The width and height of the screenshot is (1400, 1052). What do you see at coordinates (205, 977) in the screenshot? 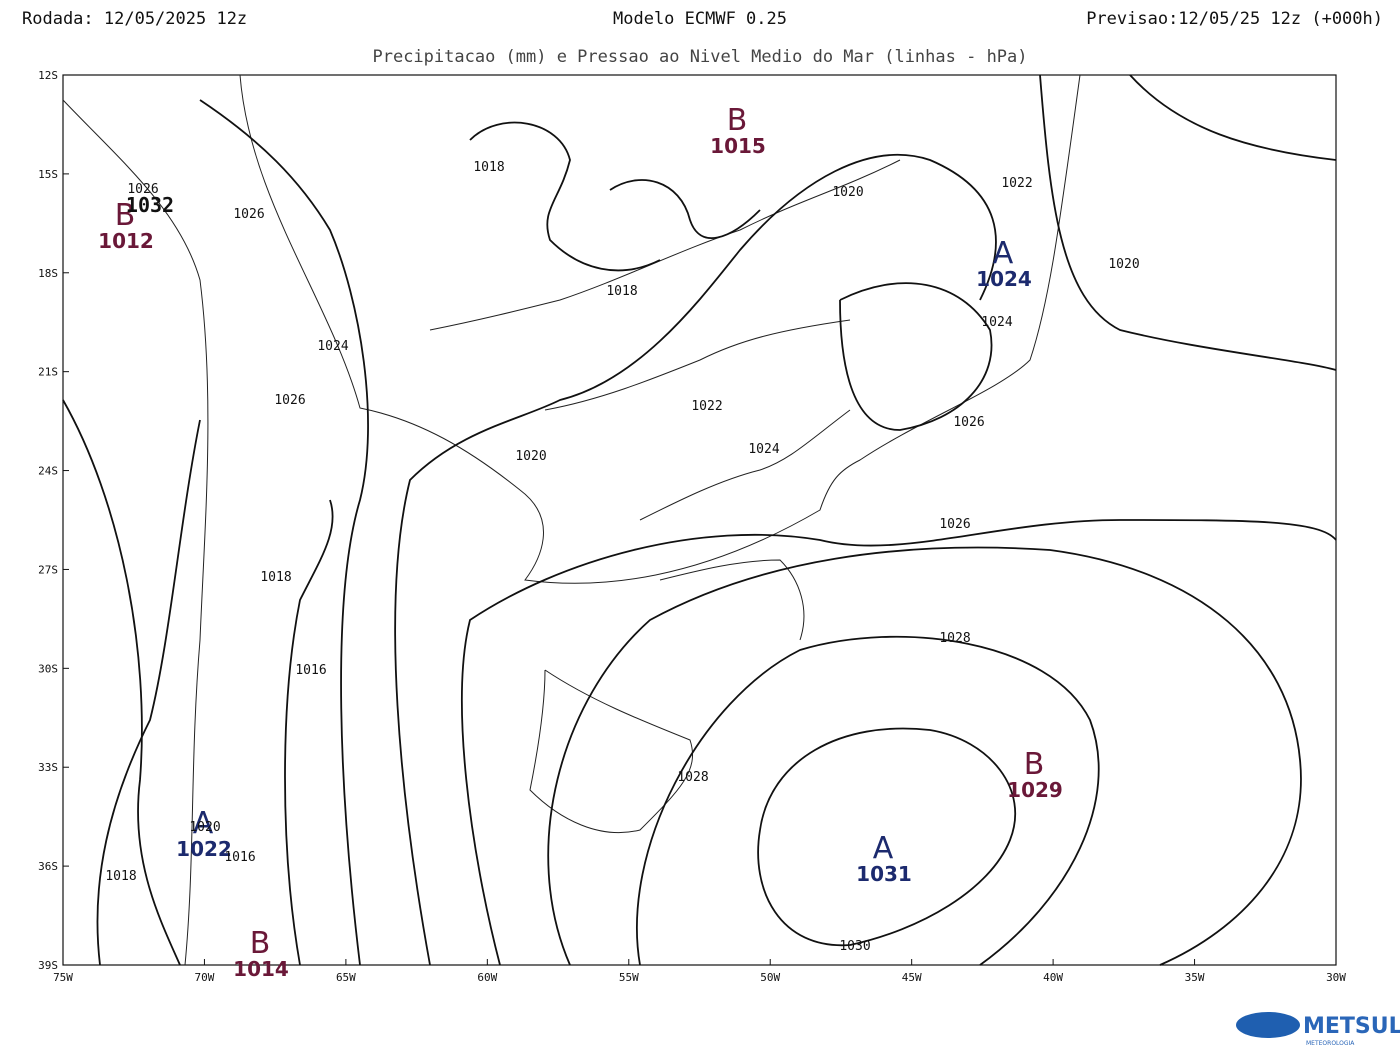
I see `lon-label: 70W` at bounding box center [205, 977].